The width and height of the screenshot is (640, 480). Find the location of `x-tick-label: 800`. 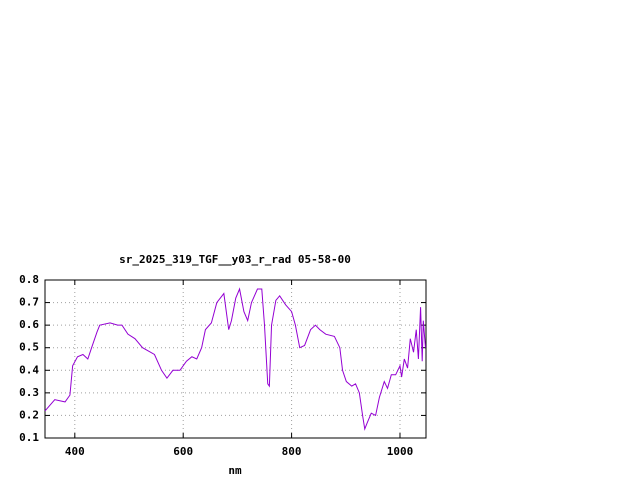

x-tick-label: 800 is located at coordinates (292, 451).